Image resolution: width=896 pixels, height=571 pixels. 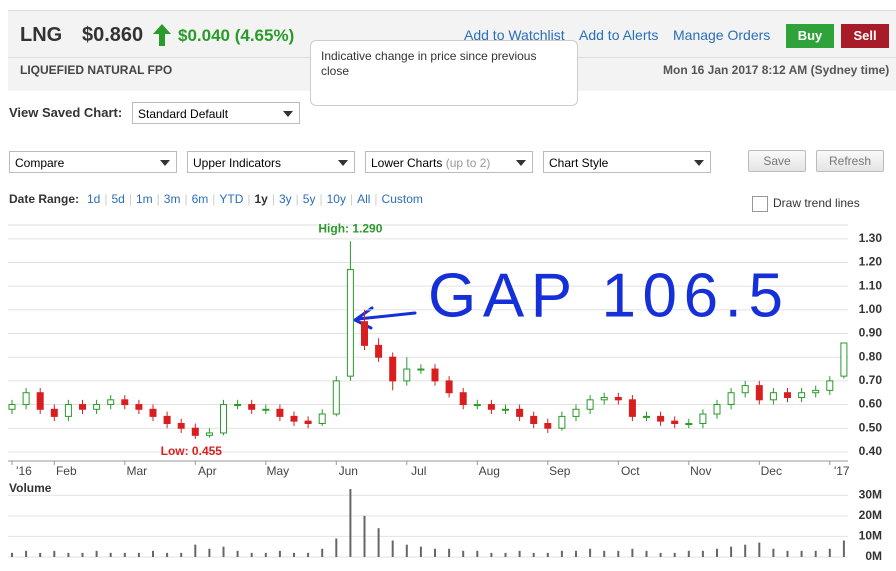 What do you see at coordinates (871, 238) in the screenshot?
I see `y-tick-label: 1.30` at bounding box center [871, 238].